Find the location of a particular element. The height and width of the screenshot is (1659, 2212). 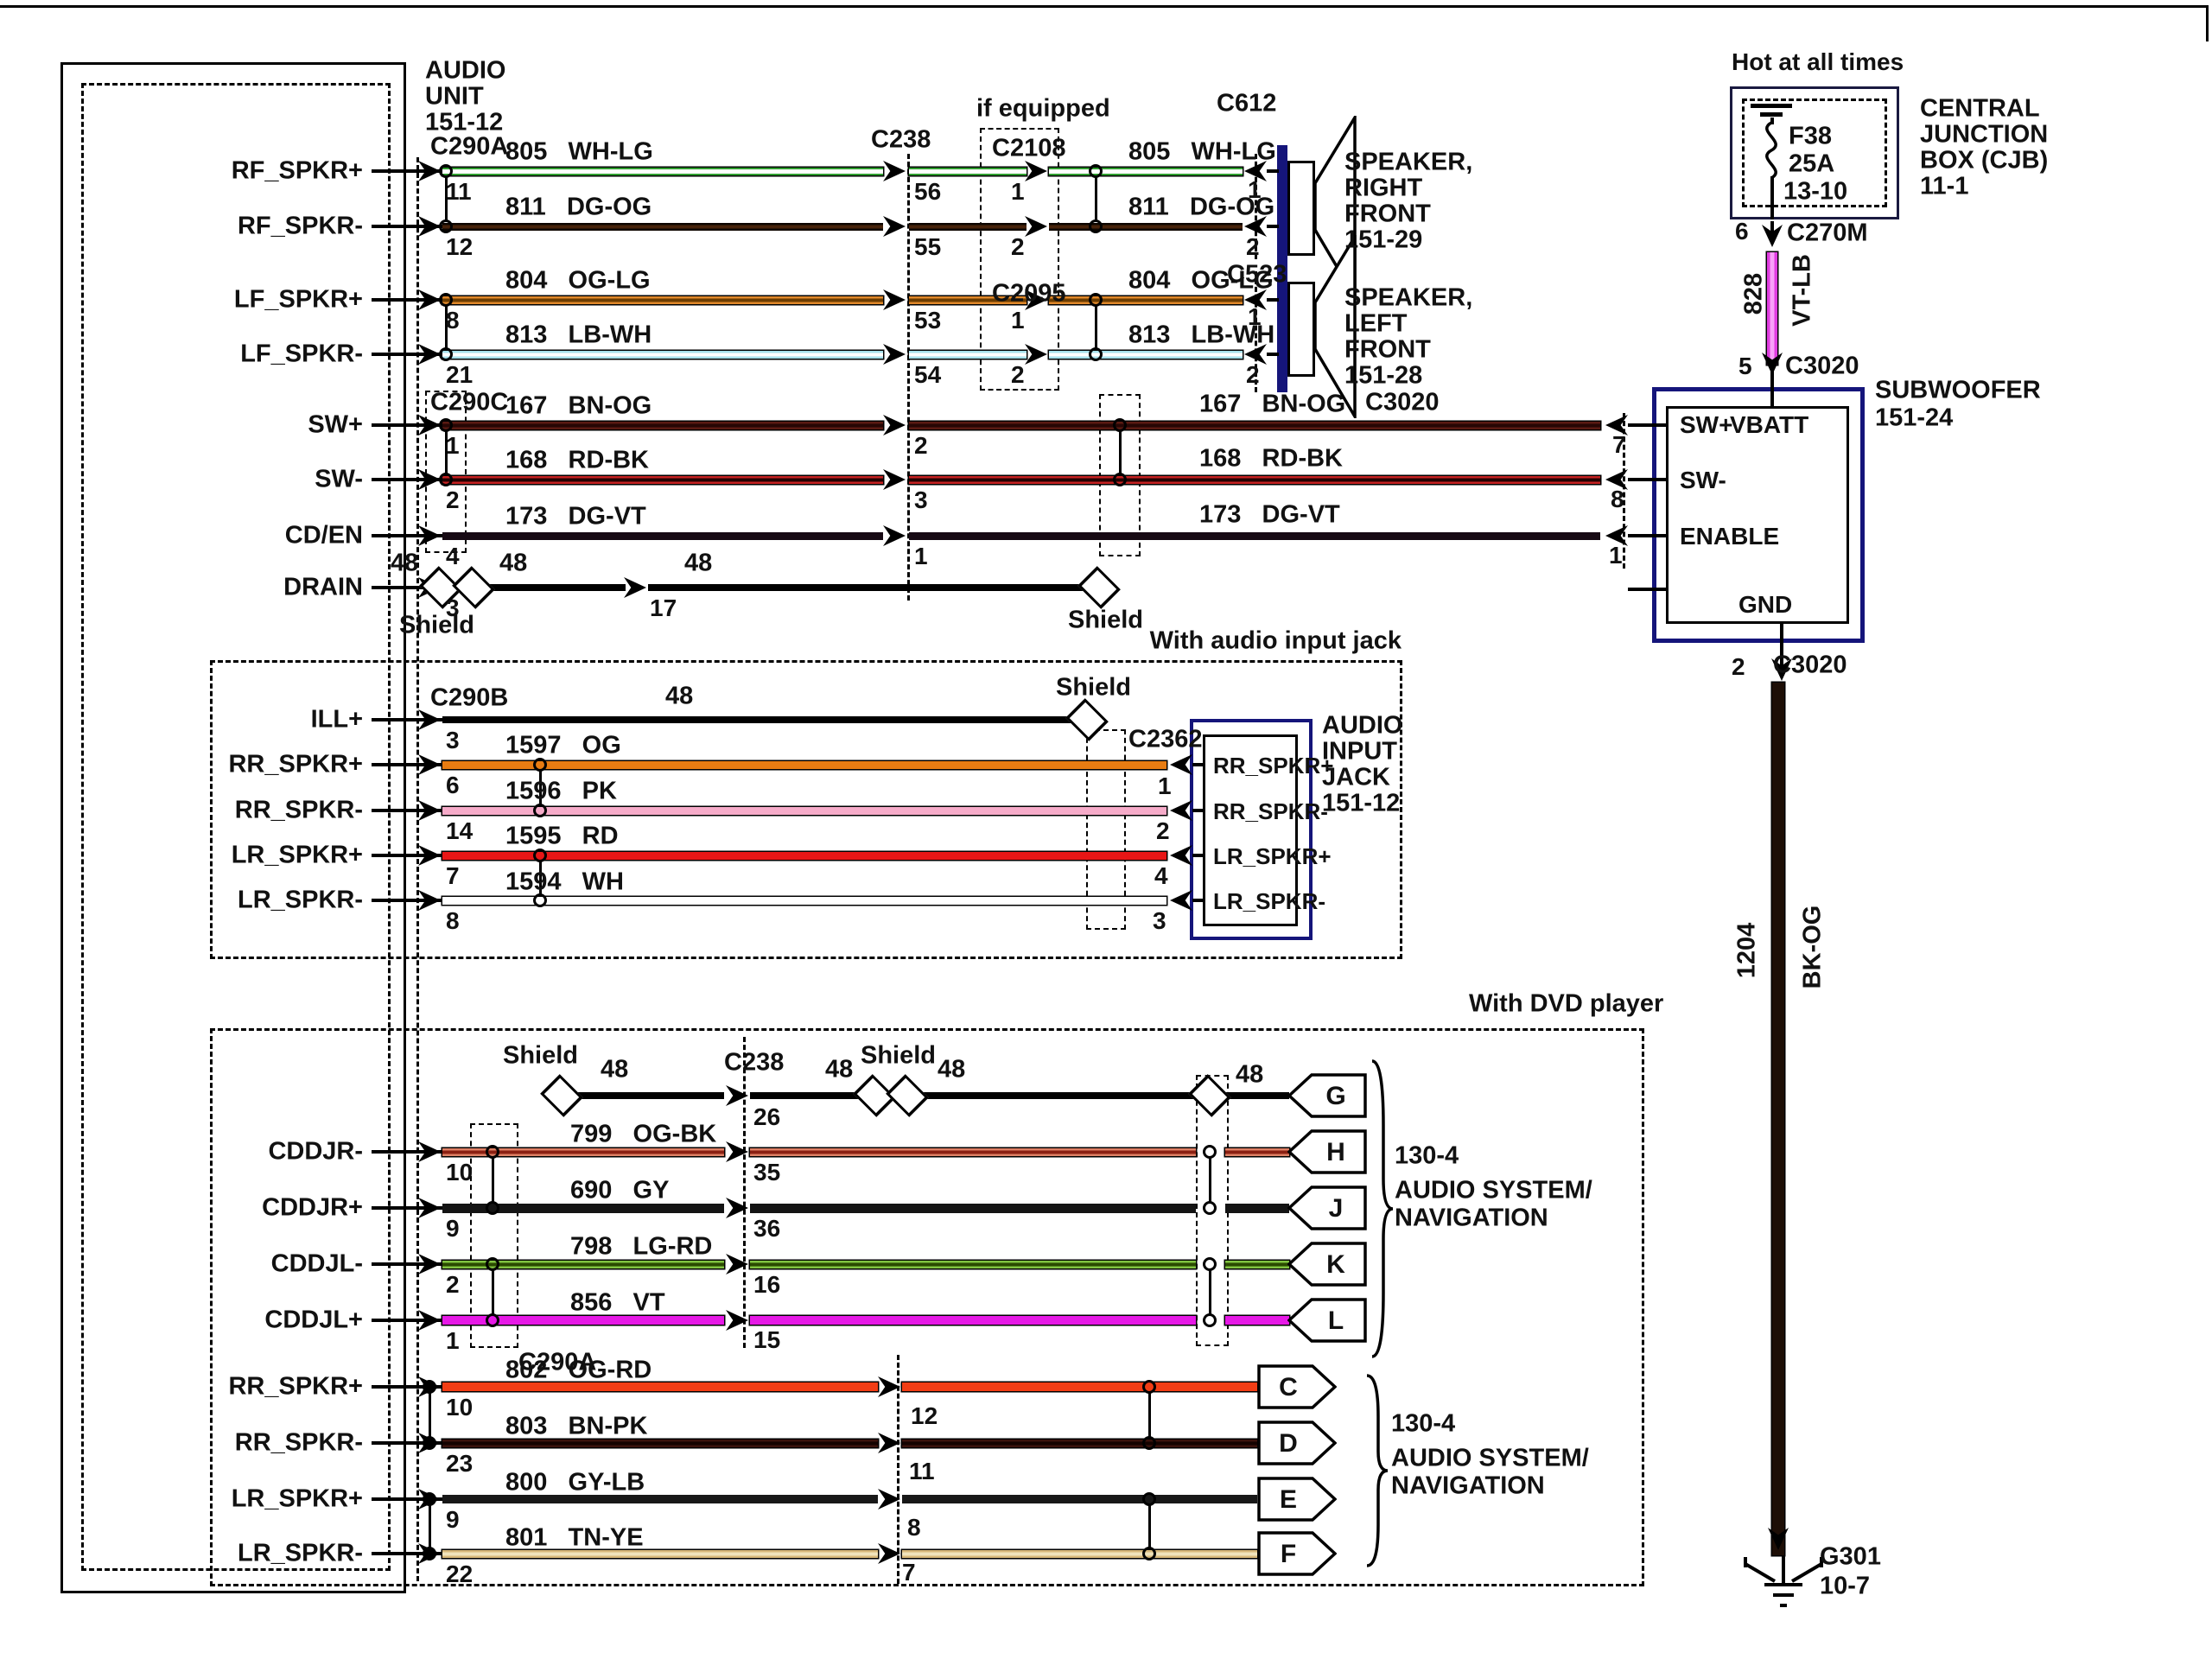

label: 6 is located at coordinates (453, 785).